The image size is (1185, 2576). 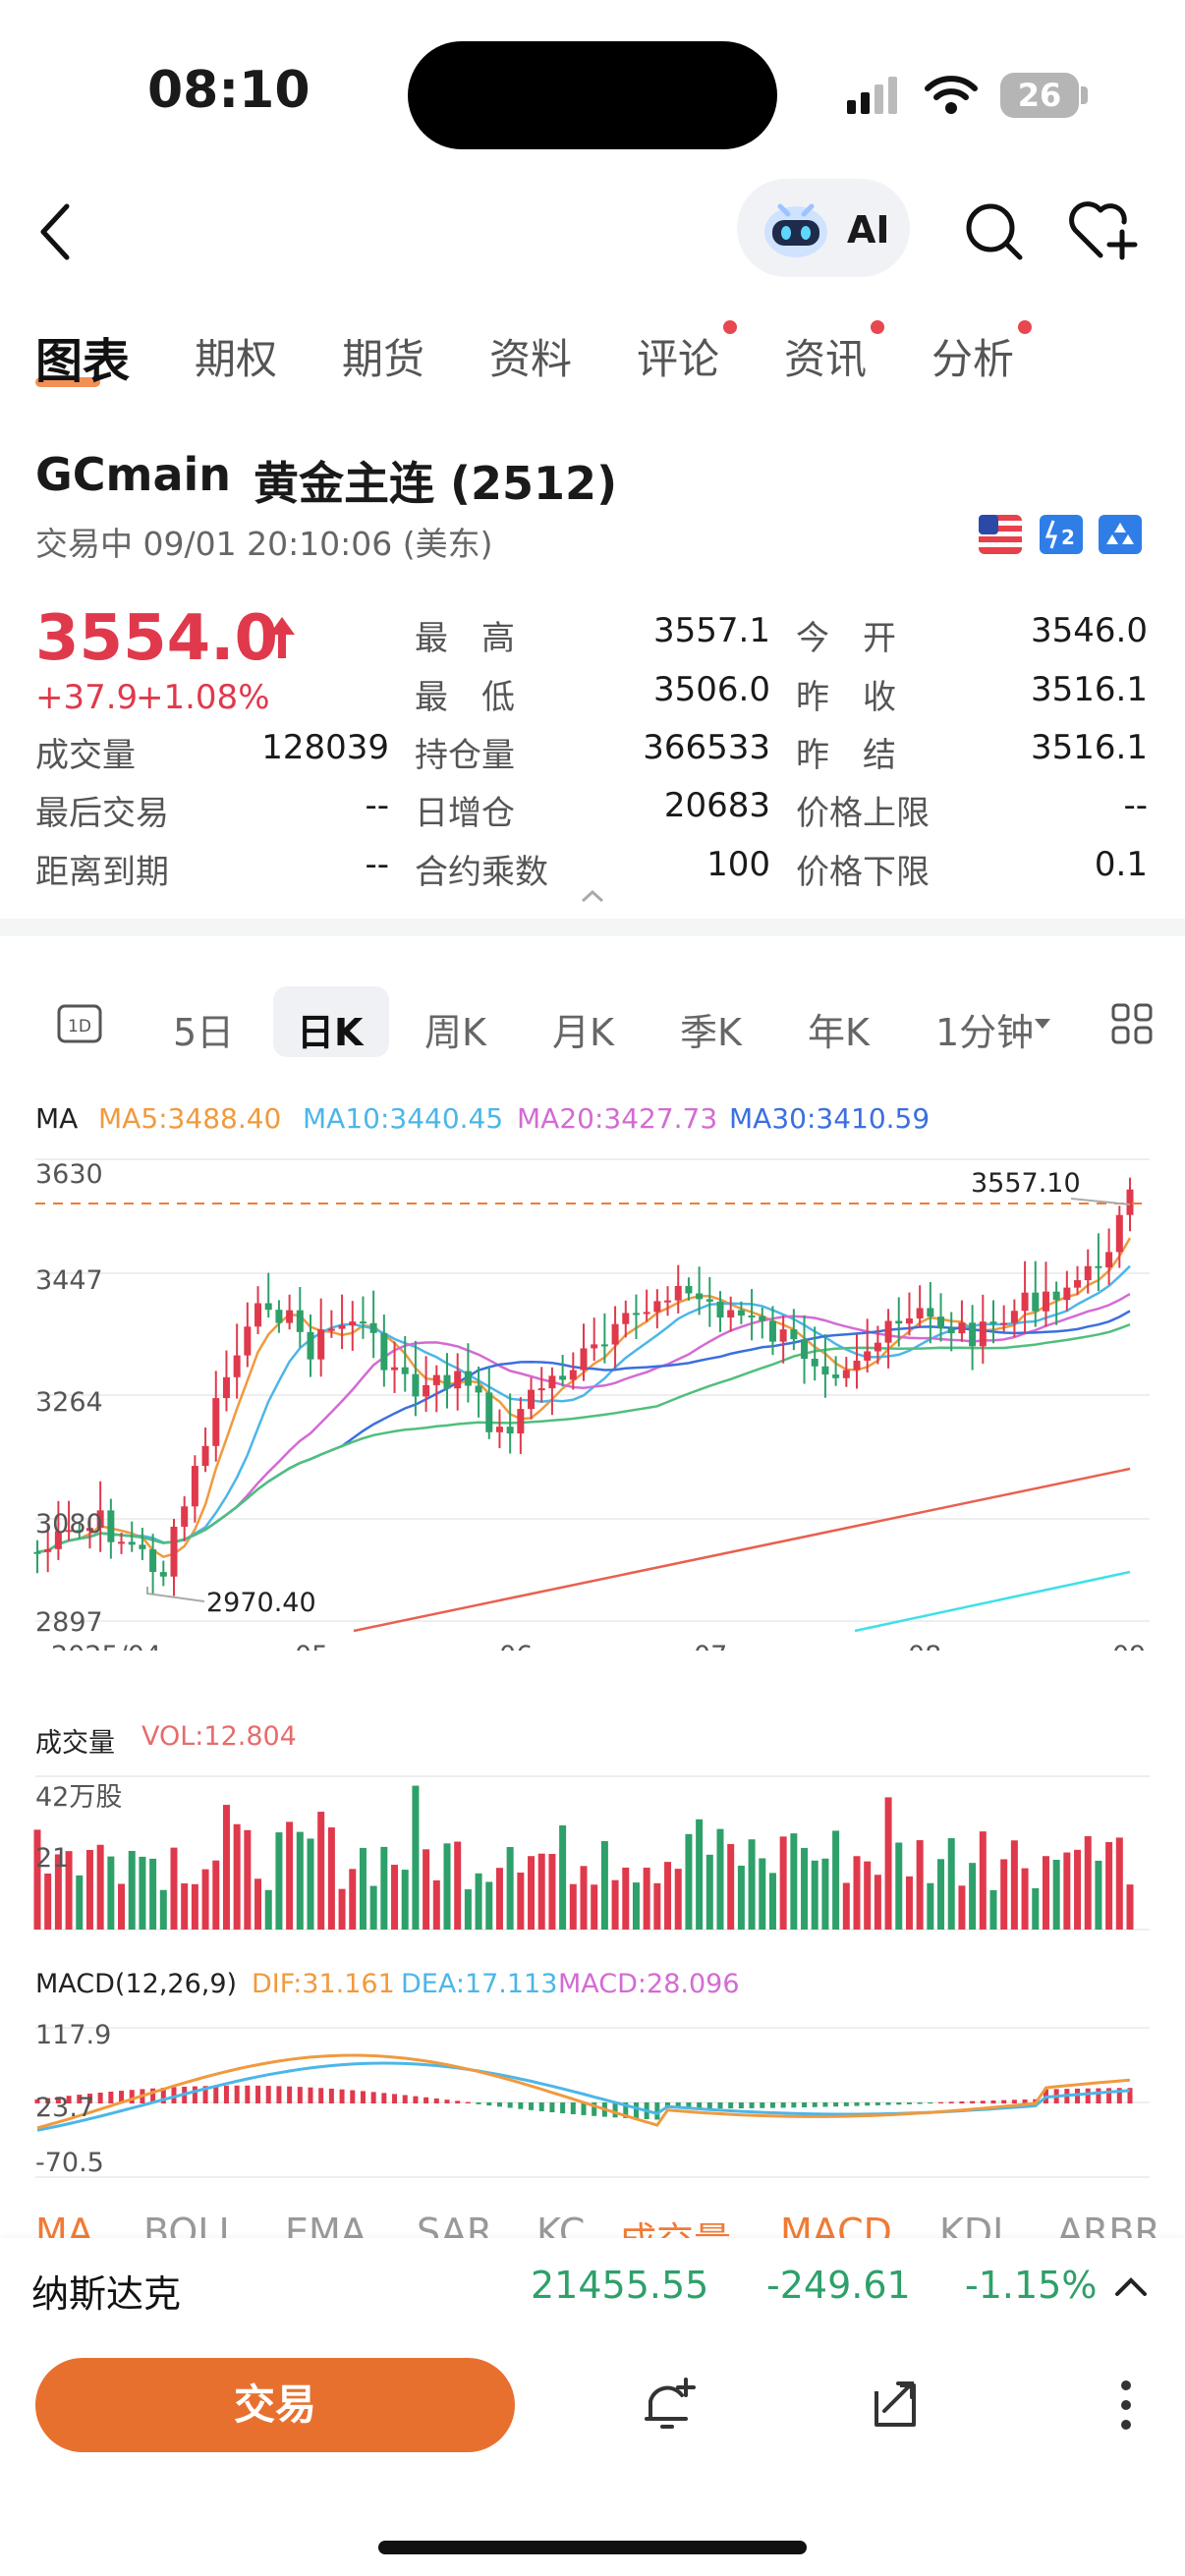 I want to click on grid-menu-icon, so click(x=1132, y=1023).